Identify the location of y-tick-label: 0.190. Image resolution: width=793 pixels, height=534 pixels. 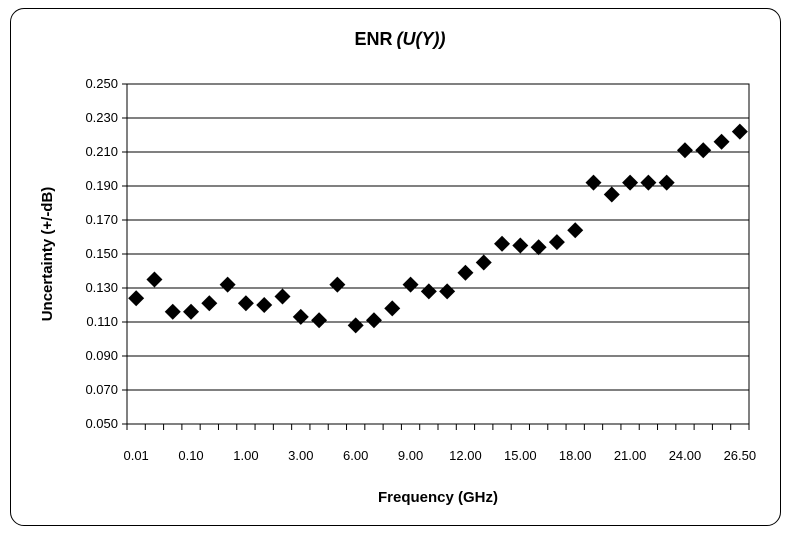
(101, 185).